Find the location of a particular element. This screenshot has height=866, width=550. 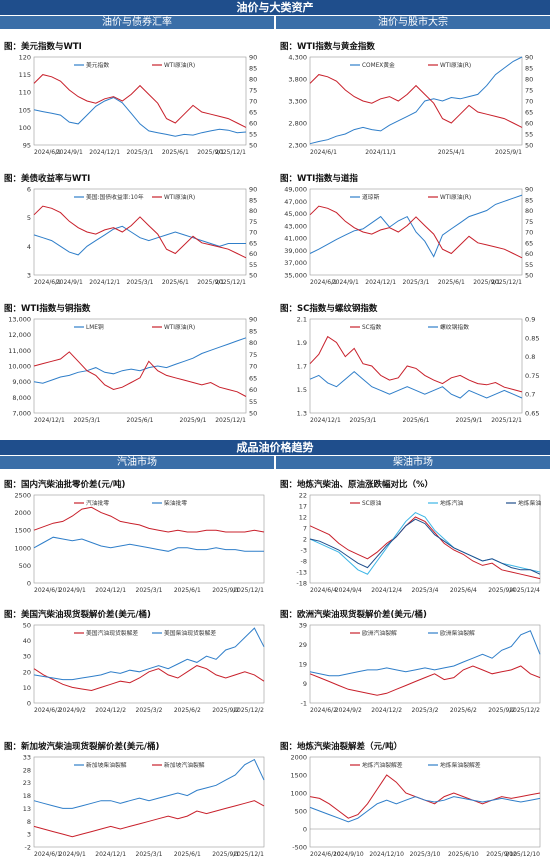

y-tick-label: 1.3 is located at coordinates (302, 414).